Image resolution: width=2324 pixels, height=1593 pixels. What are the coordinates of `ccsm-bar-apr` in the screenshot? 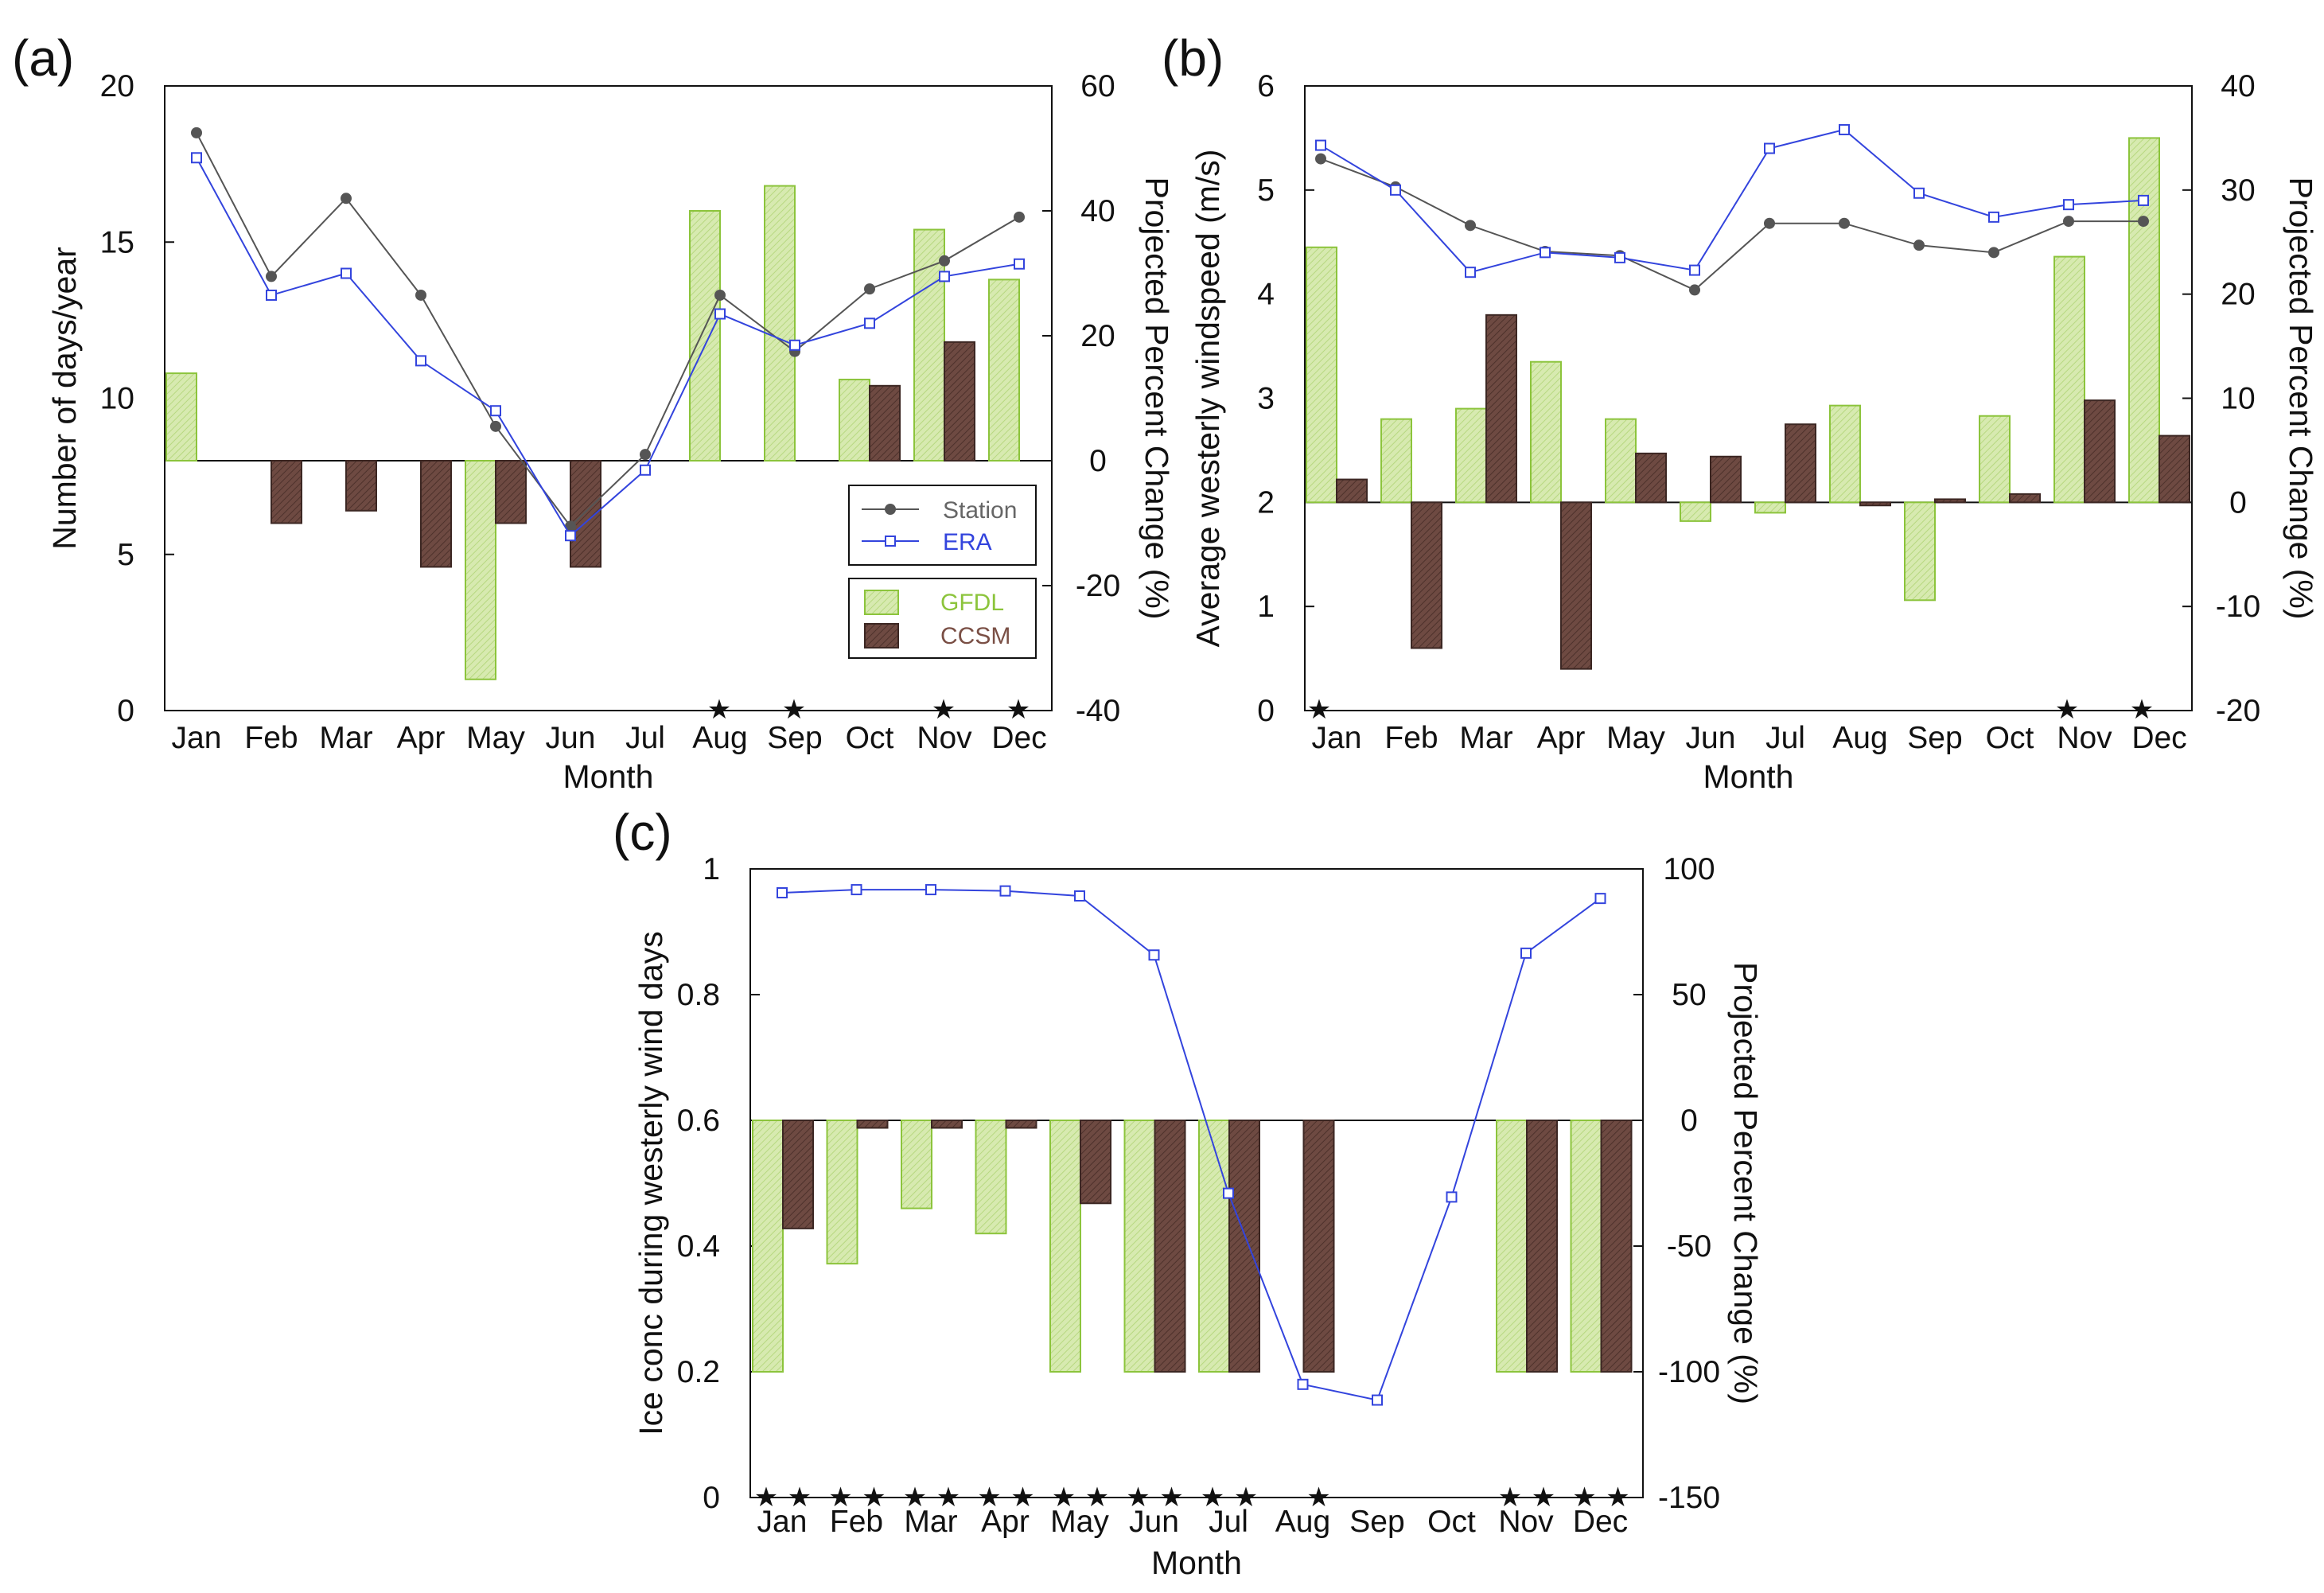 It's located at (436, 514).